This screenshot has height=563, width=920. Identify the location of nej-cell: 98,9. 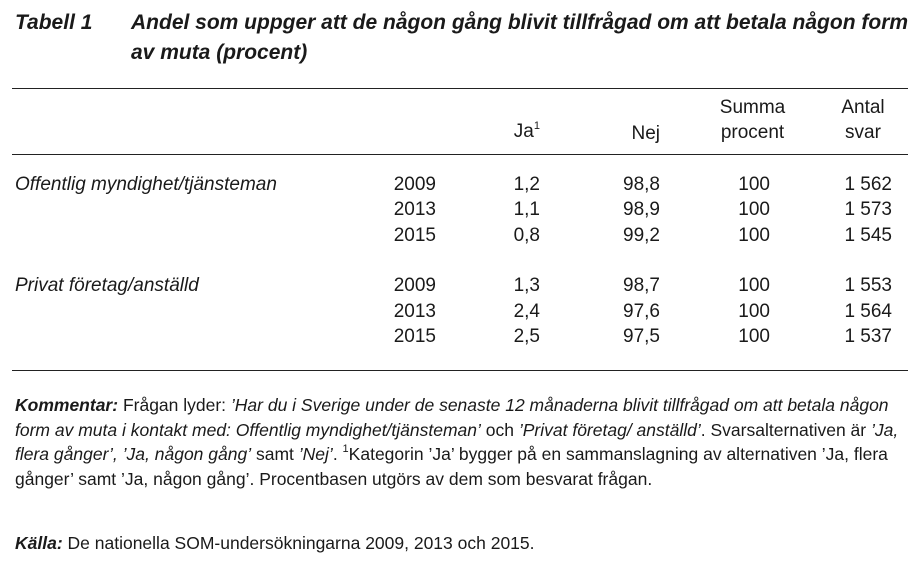
(641, 209).